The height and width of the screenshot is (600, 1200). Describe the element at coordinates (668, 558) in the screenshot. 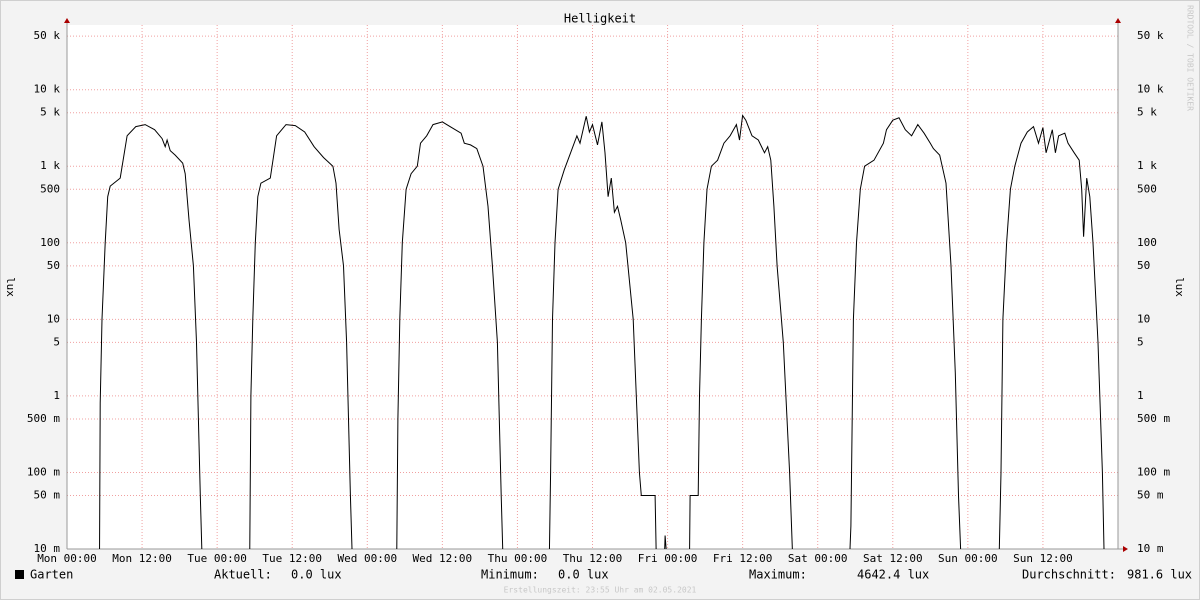

I see `x-tick-label: Fri 00:00` at that location.